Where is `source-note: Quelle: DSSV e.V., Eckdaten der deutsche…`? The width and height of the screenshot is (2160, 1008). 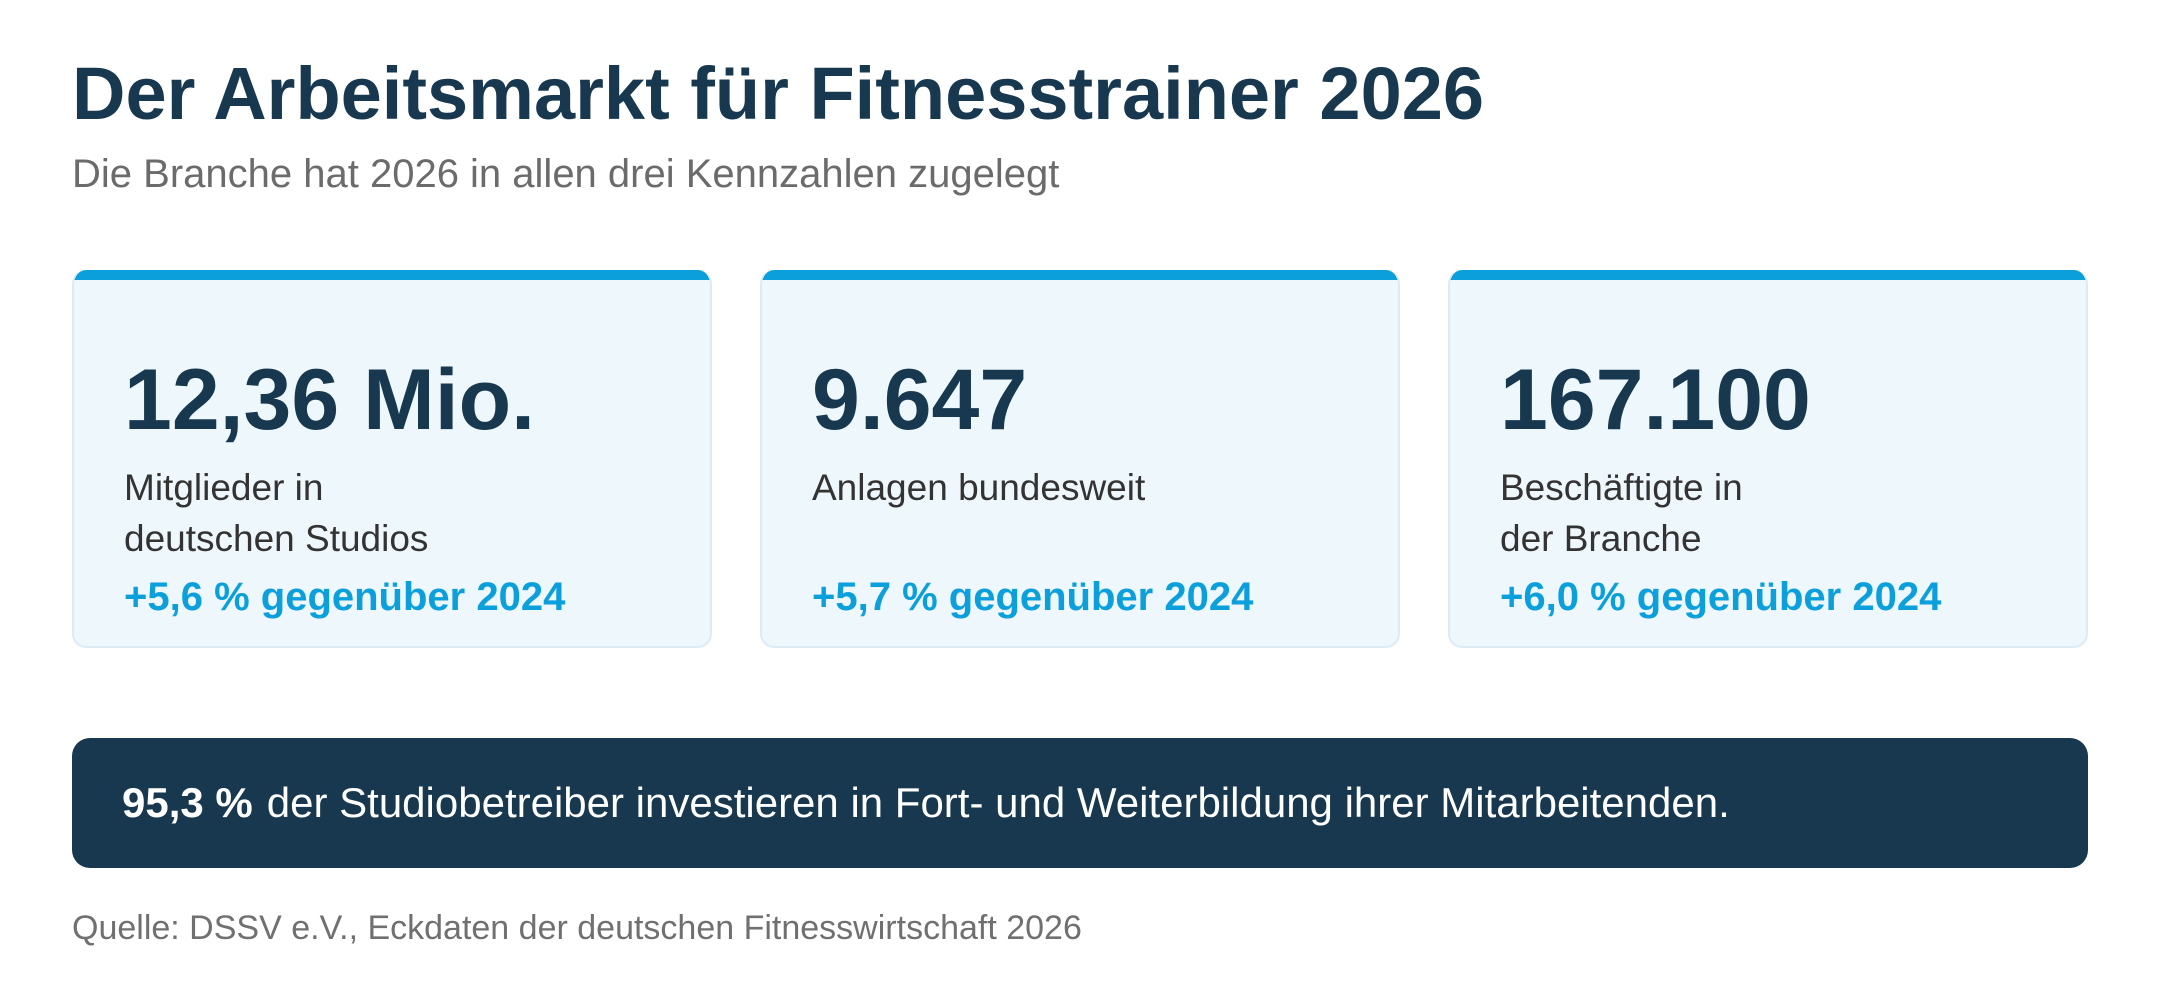
source-note: Quelle: DSSV e.V., Eckdaten der deutsche… is located at coordinates (577, 928).